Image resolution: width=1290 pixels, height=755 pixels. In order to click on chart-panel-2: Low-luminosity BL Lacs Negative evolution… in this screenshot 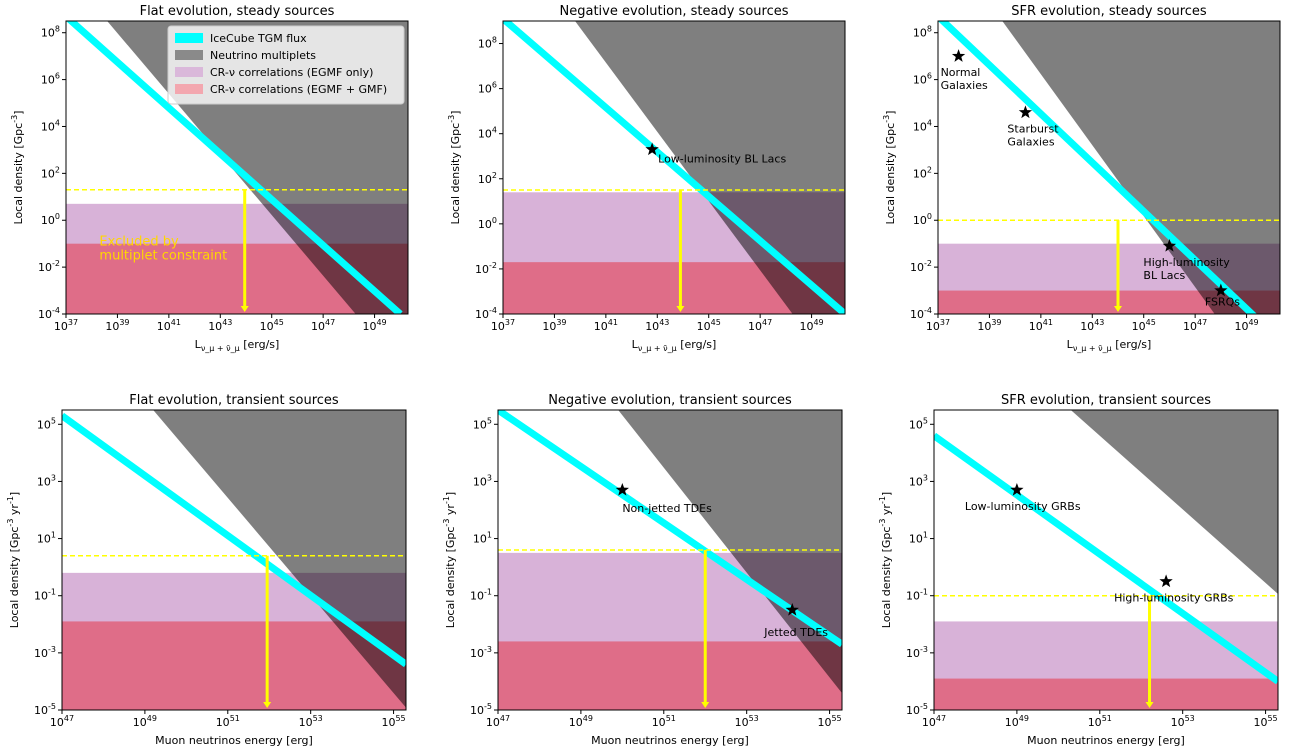, I will do `click(646, 178)`.